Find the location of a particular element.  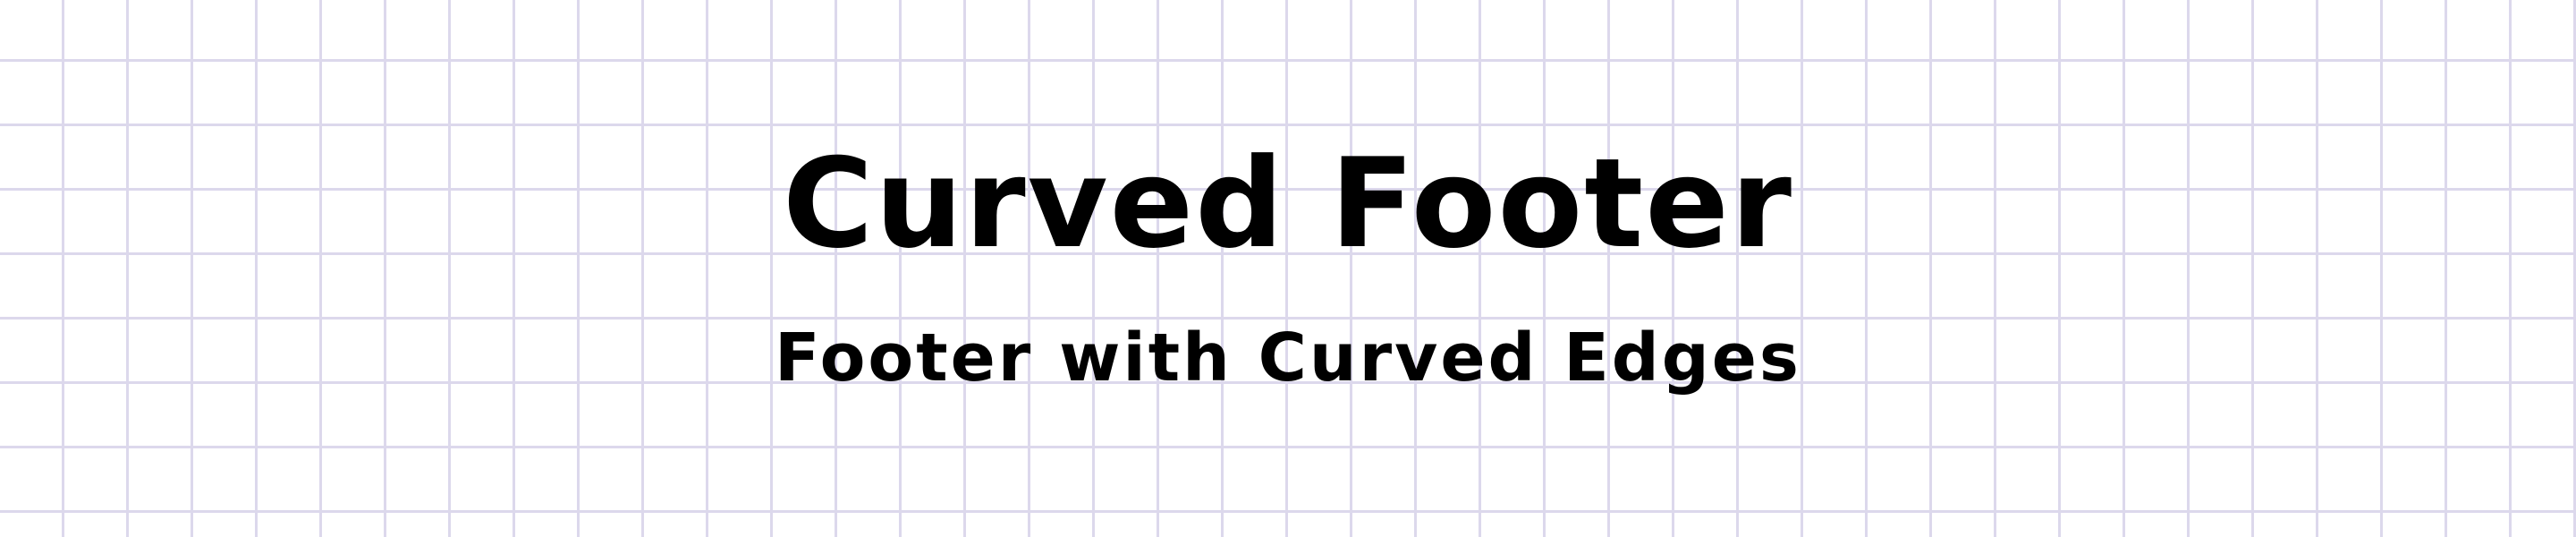

page-title: Curved Footer is located at coordinates (1288, 204).